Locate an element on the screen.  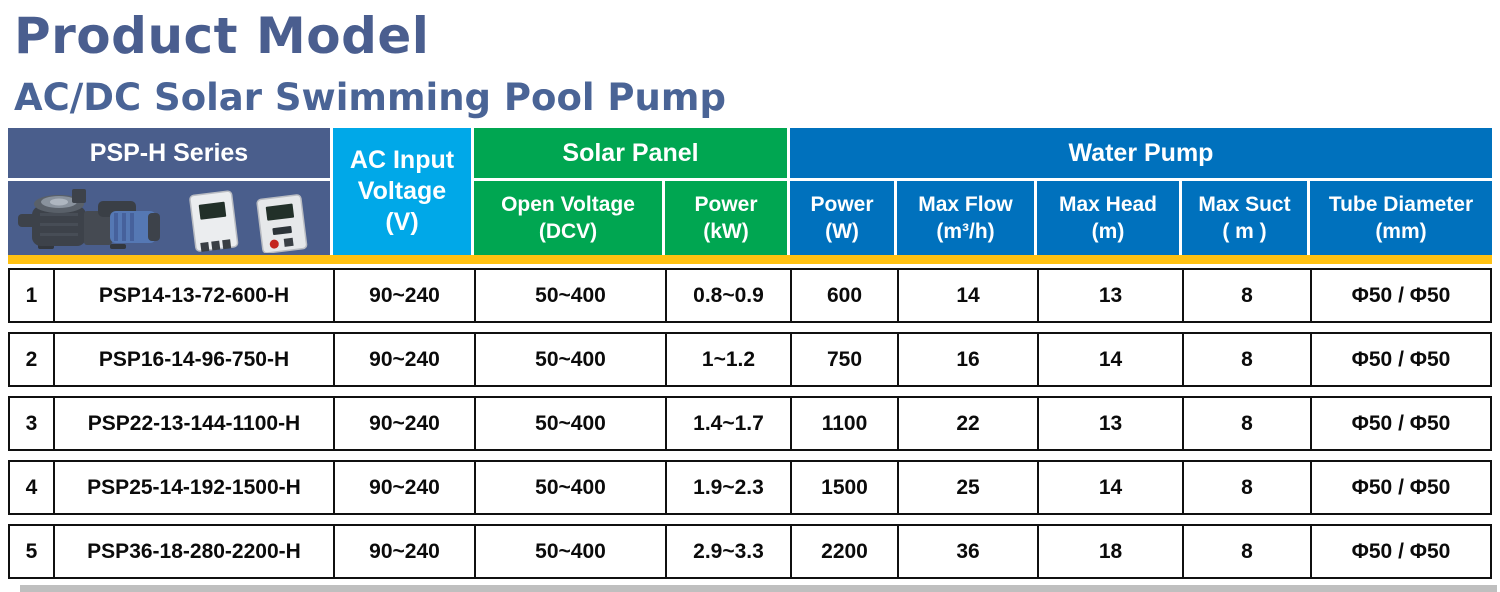
page-title: Product Model is located at coordinates (222, 36).